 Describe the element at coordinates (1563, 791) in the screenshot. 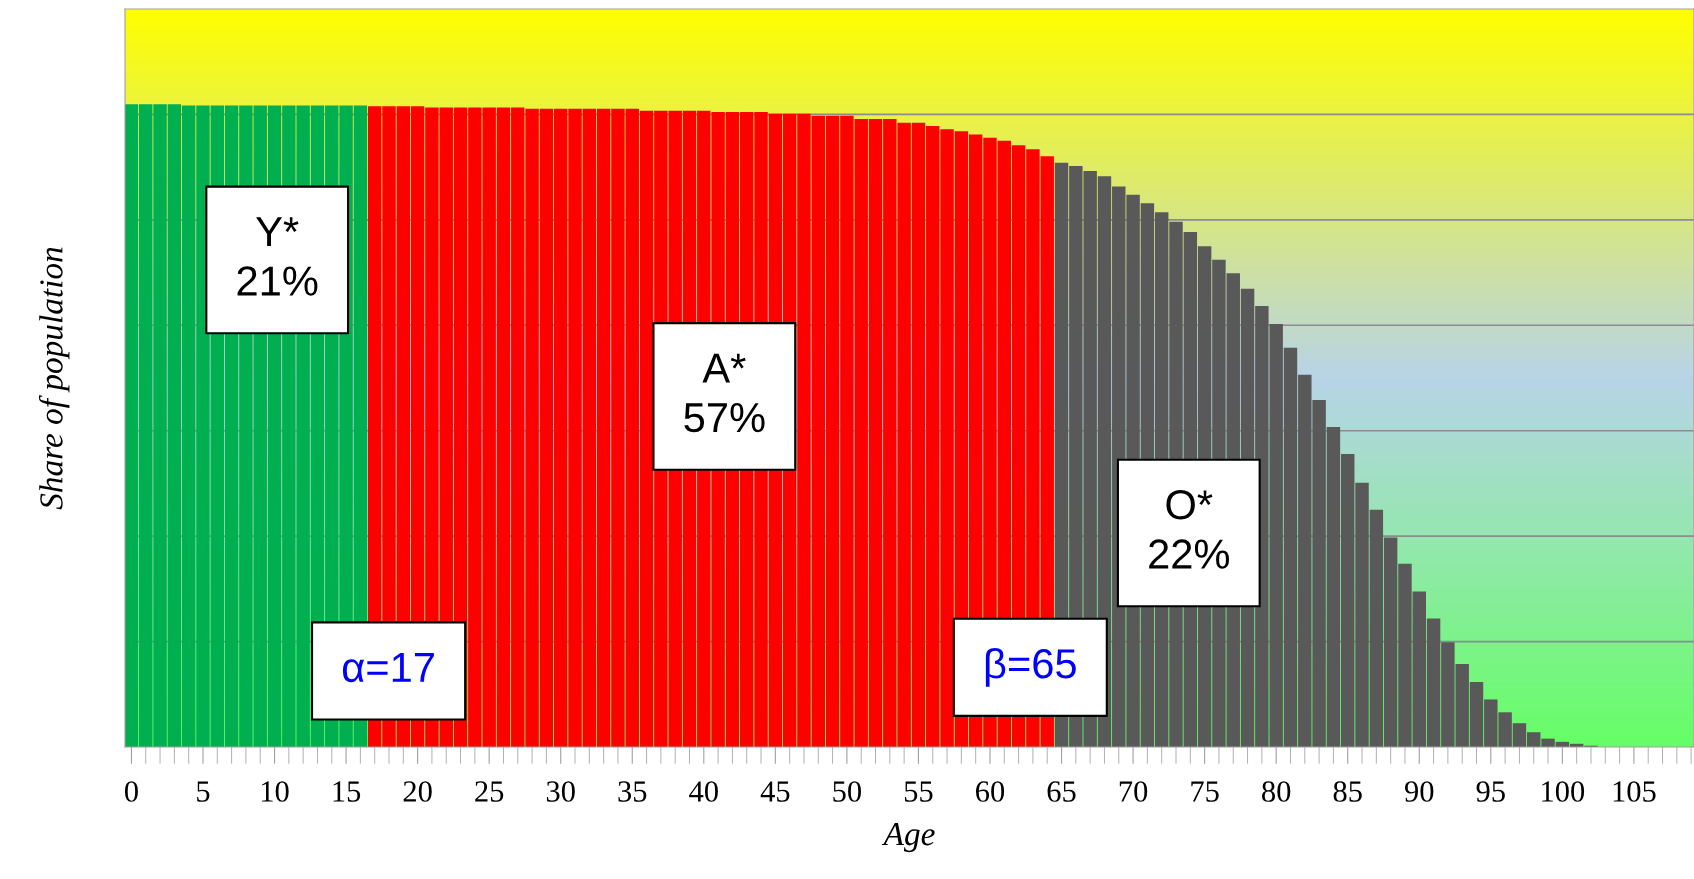

I see `x-tick-label: 100` at that location.